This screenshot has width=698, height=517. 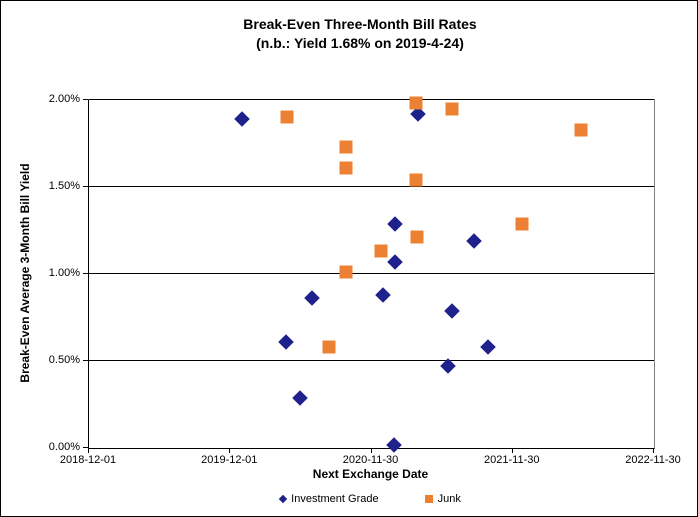 What do you see at coordinates (64, 186) in the screenshot?
I see `y-tick-label: 1.50%` at bounding box center [64, 186].